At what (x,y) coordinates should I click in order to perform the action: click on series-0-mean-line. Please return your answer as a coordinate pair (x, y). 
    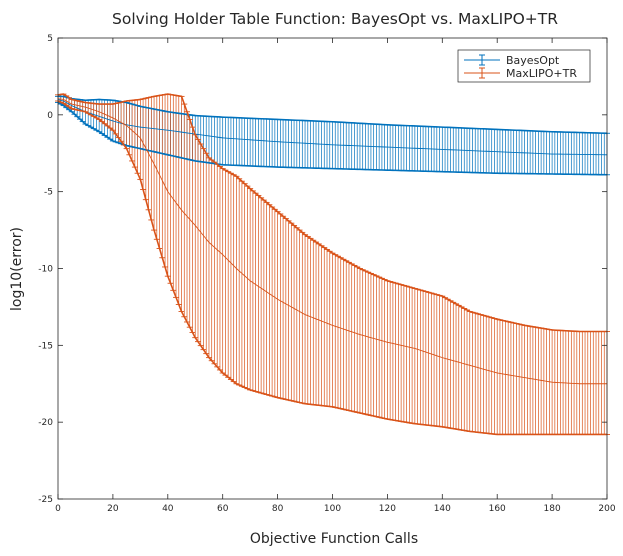
    Looking at the image, I should click on (332, 127).